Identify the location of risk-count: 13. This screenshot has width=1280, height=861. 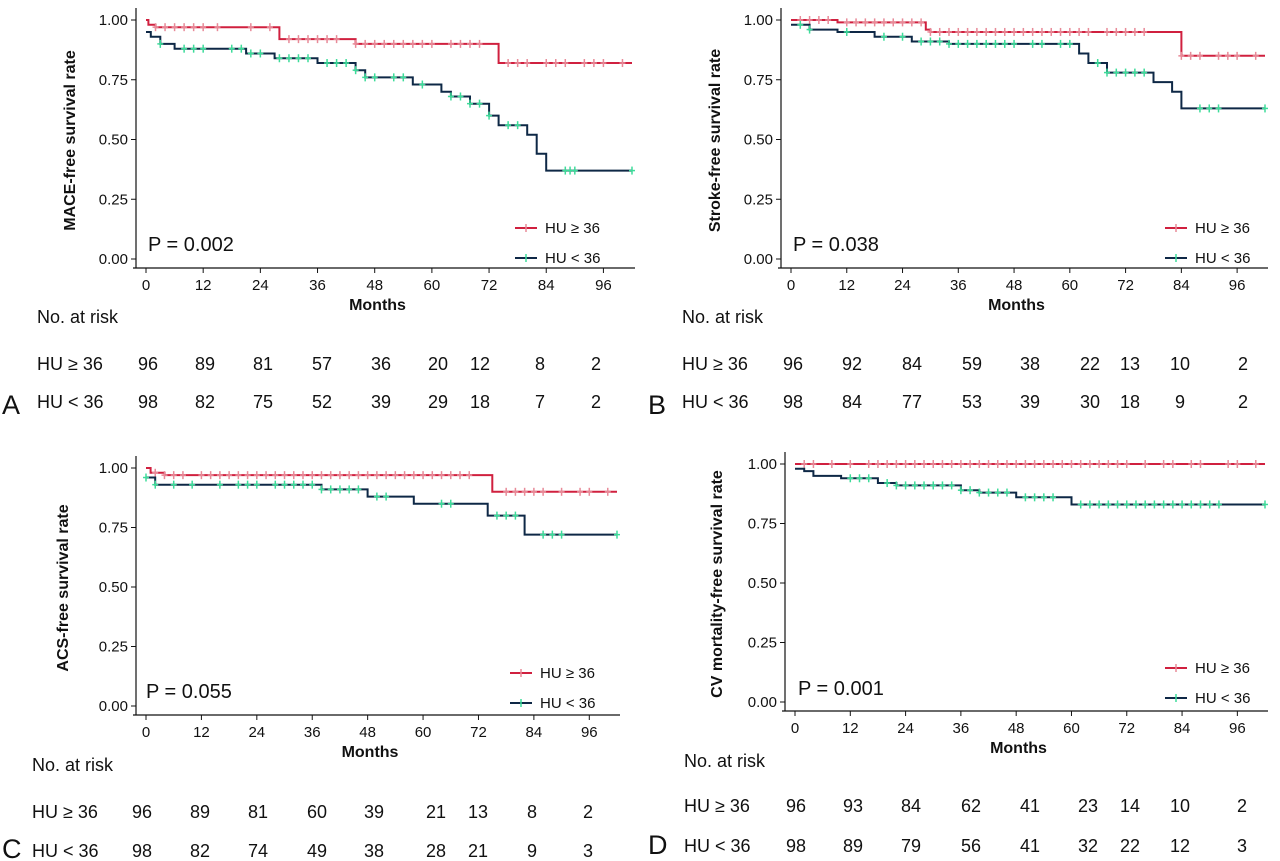
(478, 812).